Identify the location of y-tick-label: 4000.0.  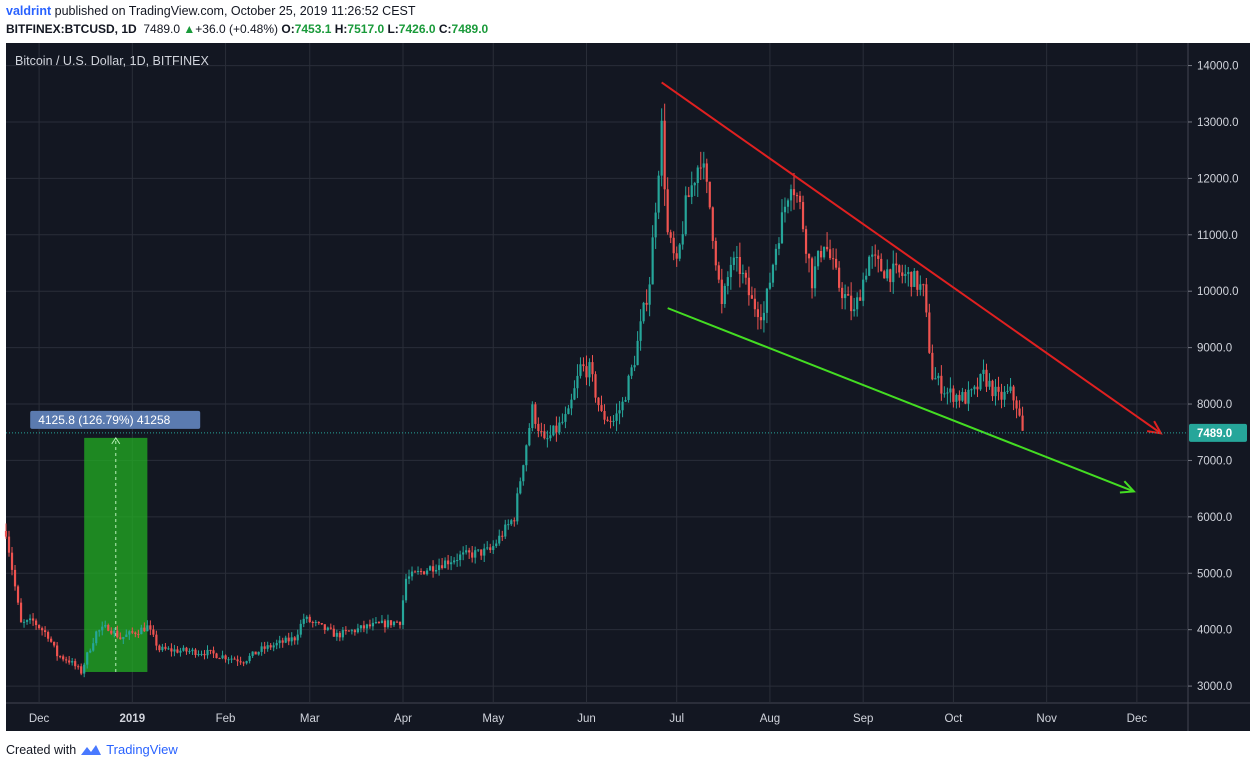
(1214, 631).